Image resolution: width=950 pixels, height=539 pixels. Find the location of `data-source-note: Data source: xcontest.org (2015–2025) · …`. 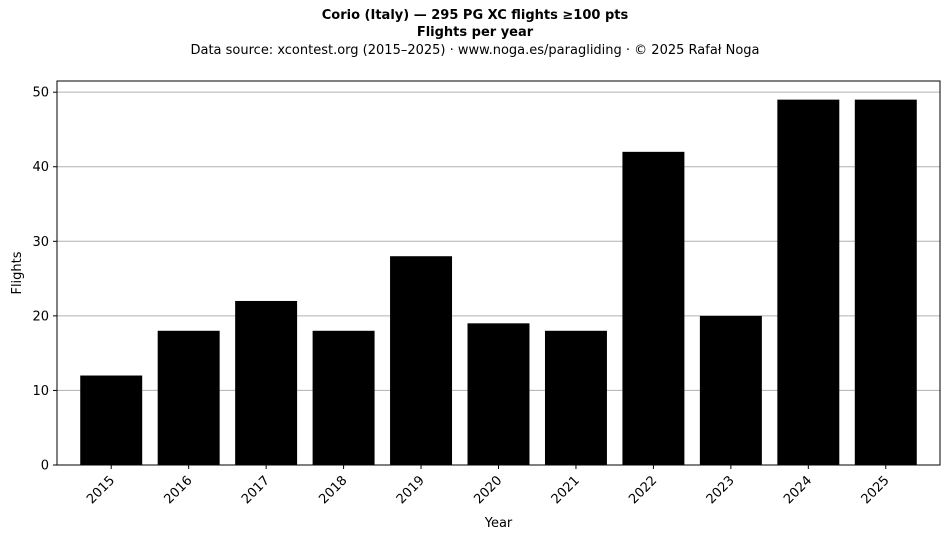

data-source-note: Data source: xcontest.org (2015–2025) · … is located at coordinates (475, 50).